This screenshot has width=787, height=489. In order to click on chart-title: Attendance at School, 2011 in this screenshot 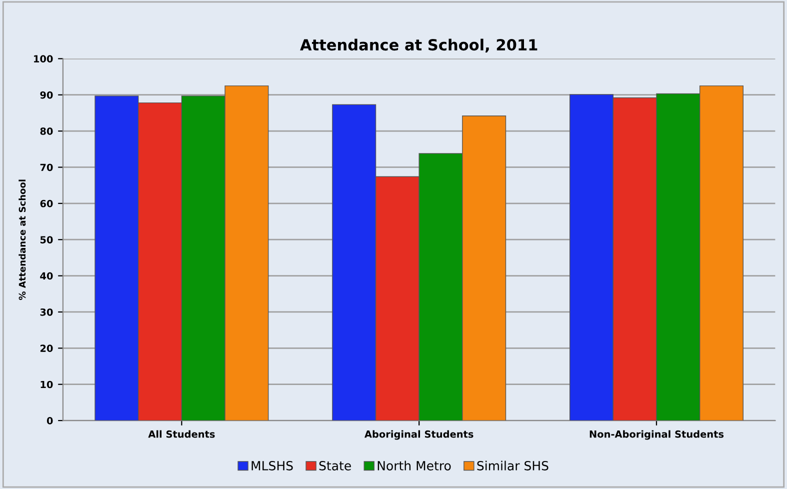, I will do `click(419, 45)`.